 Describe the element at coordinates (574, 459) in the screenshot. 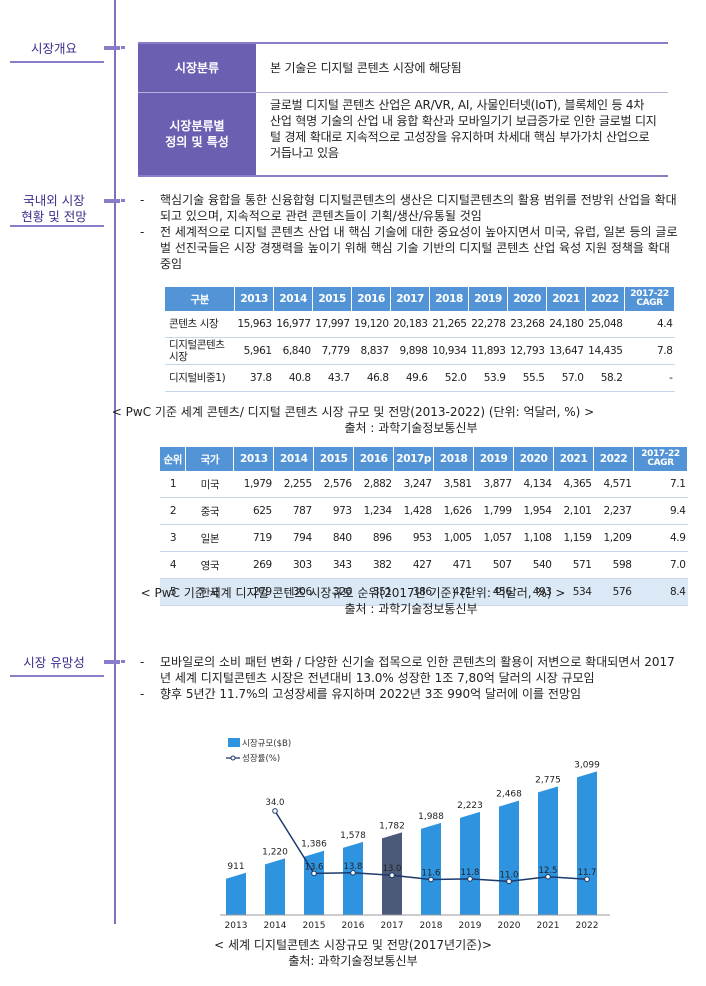

I see `table-header: 2021` at that location.